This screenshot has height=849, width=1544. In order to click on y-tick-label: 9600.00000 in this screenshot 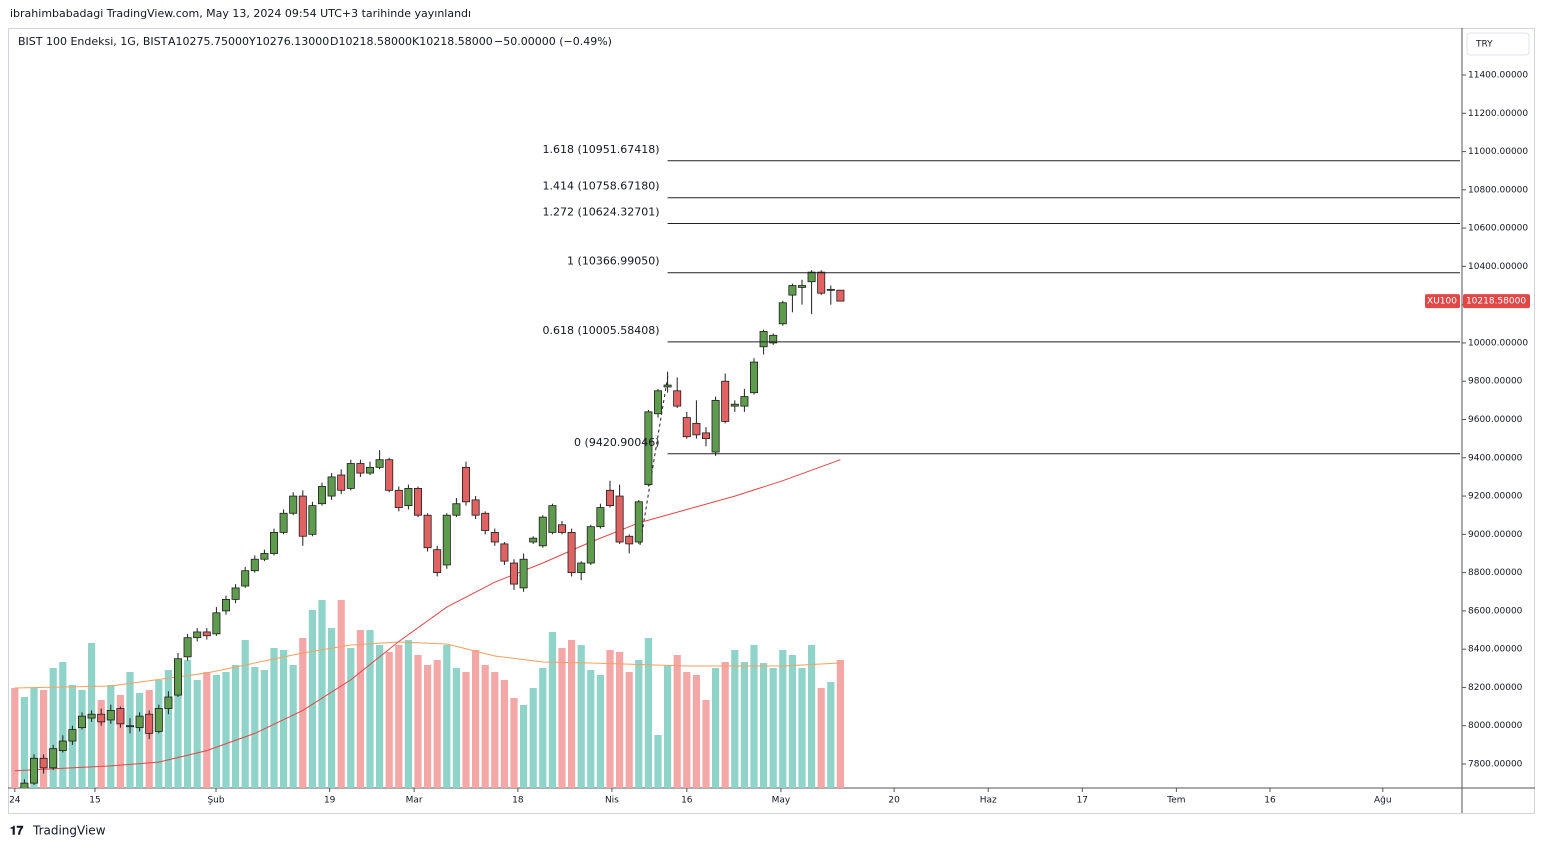, I will do `click(1495, 420)`.